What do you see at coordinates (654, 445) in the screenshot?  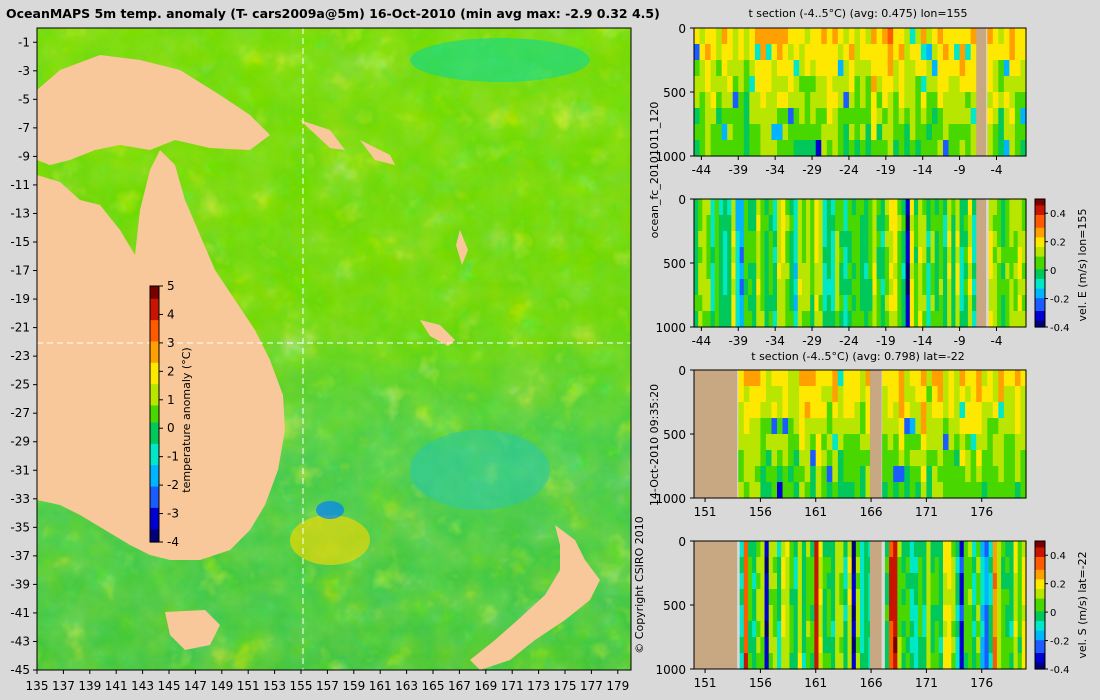 I see `run-date-label: 14-Oct-2010 09:35:20` at bounding box center [654, 445].